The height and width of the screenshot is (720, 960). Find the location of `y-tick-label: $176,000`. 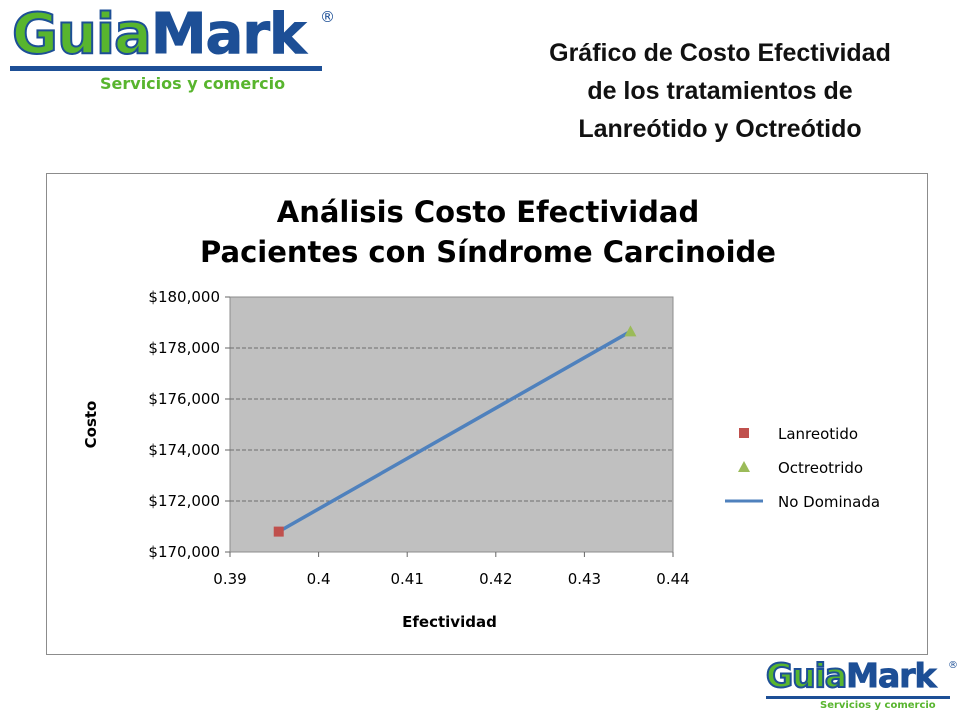

y-tick-label: $176,000 is located at coordinates (184, 399).